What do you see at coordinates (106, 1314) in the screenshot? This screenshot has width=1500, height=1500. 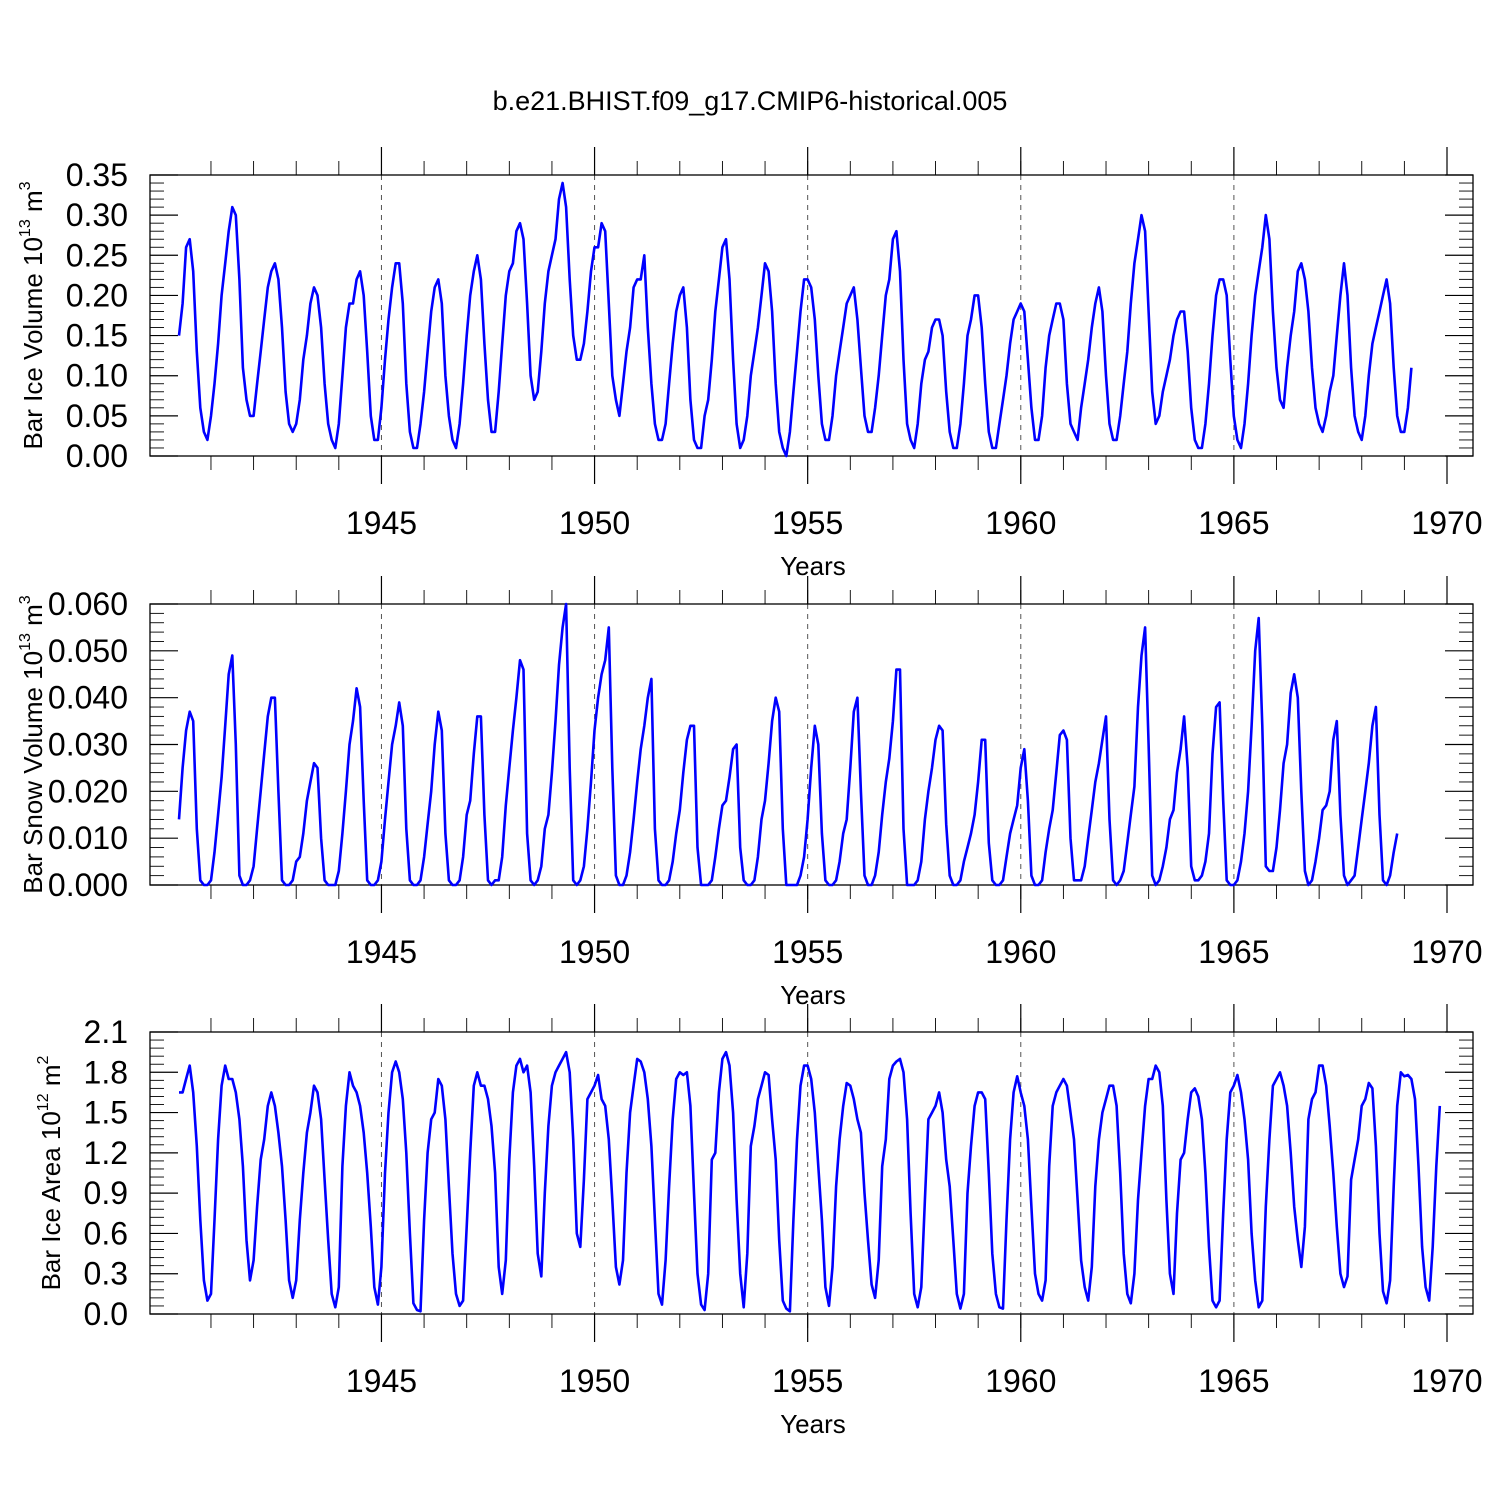 I see `y-tick-label: 0.0` at bounding box center [106, 1314].